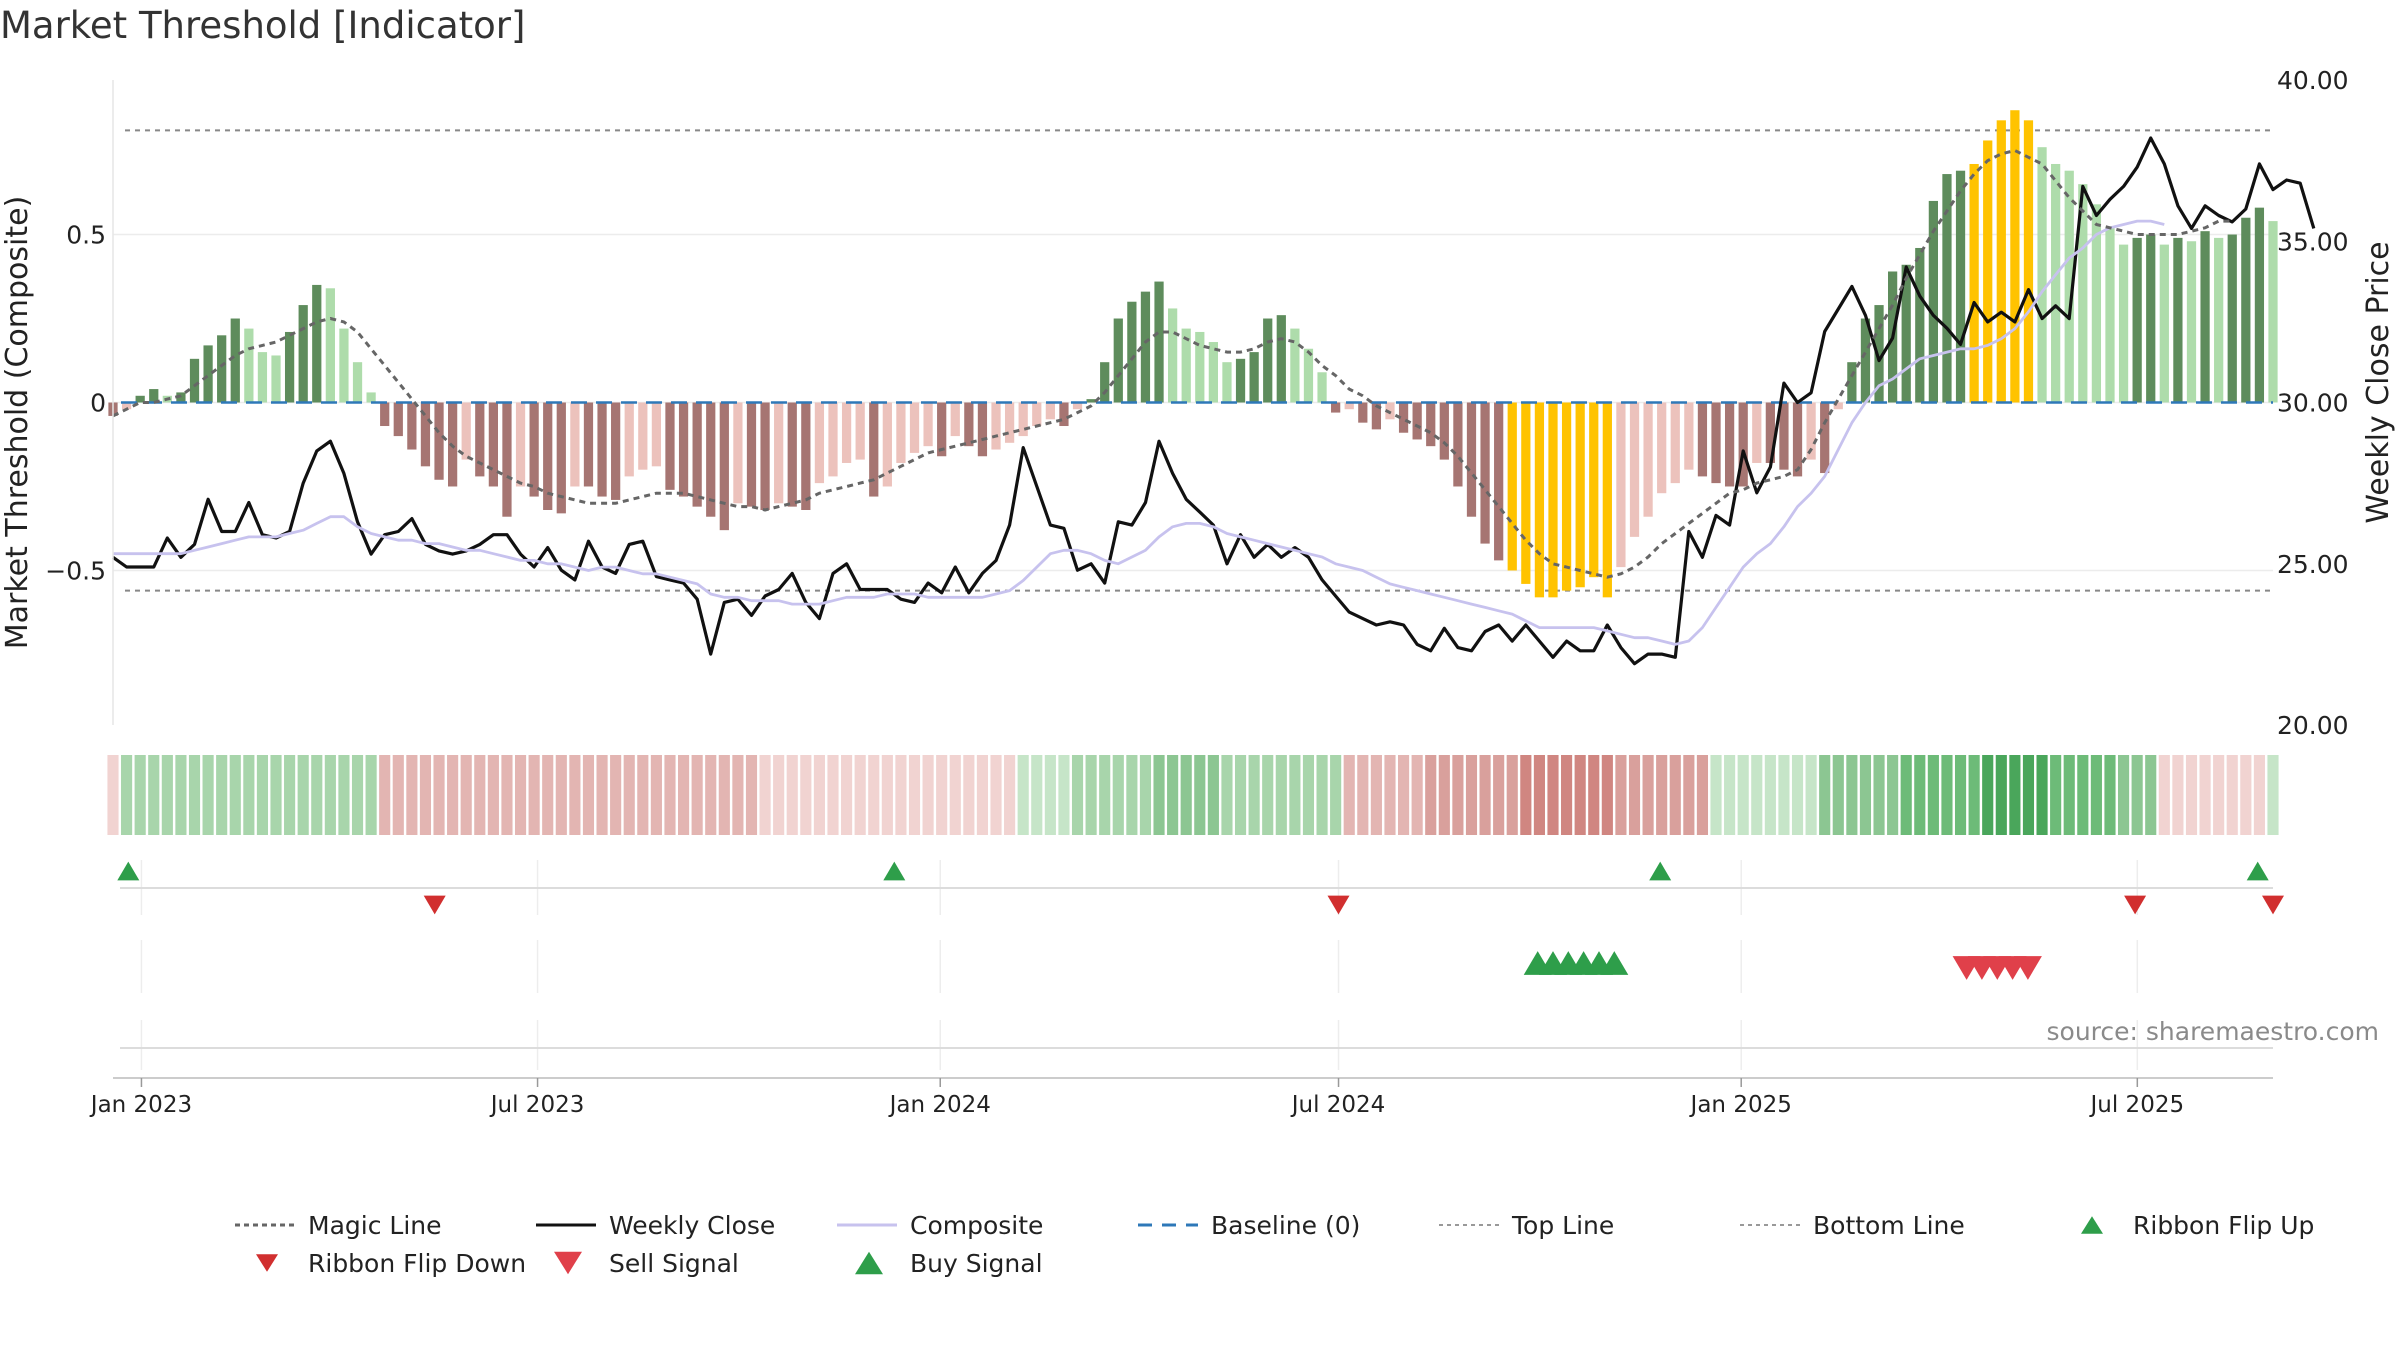 This screenshot has height=1350, width=2400. I want to click on right-axis-title: Weekly Close Price, so click(2378, 382).